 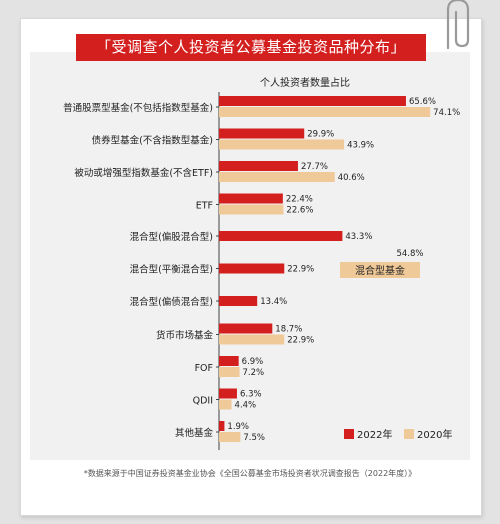 What do you see at coordinates (446, 113) in the screenshot?
I see `data-label-2020: 74.1%` at bounding box center [446, 113].